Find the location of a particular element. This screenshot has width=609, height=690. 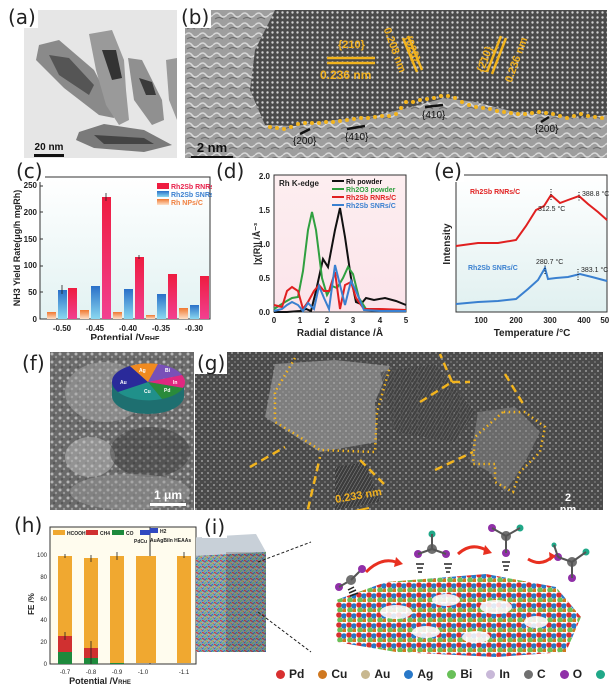

svg-text: 312.5 °C is located at coordinates (551, 209).